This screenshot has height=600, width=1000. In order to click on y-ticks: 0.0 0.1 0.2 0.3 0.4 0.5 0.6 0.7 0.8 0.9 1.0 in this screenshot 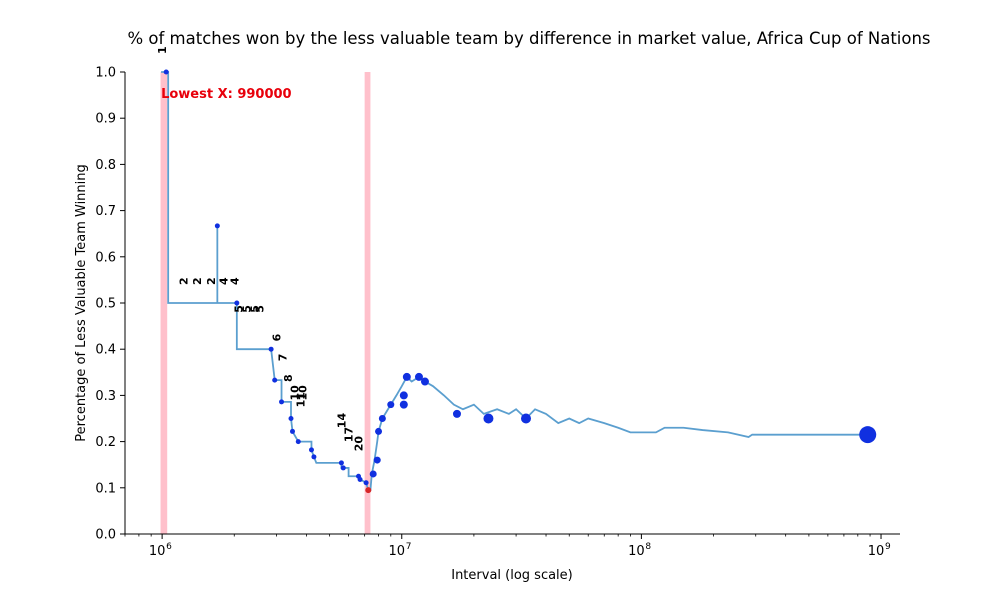, I will do `click(110, 304)`.